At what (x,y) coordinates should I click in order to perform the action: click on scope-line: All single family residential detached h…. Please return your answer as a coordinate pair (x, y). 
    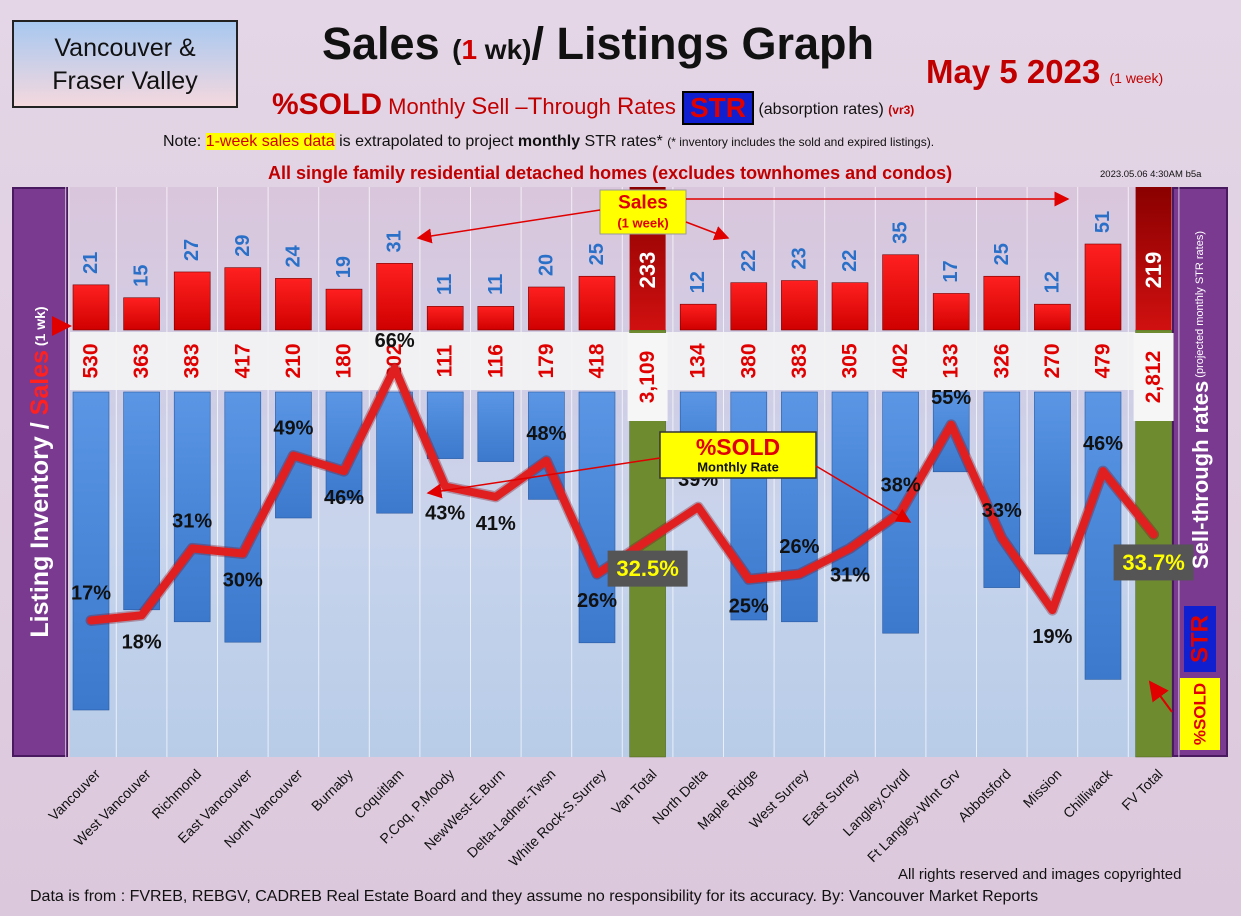
    Looking at the image, I should click on (610, 173).